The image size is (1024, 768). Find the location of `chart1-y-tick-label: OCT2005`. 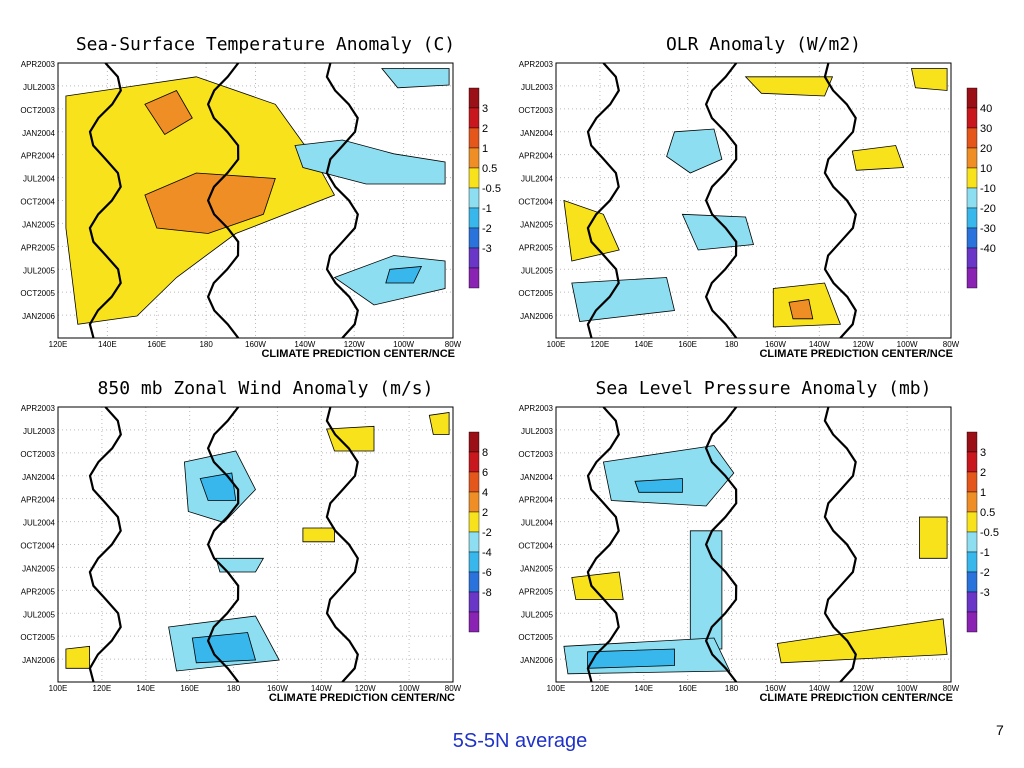

chart1-y-tick-label: OCT2005 is located at coordinates (535, 293).